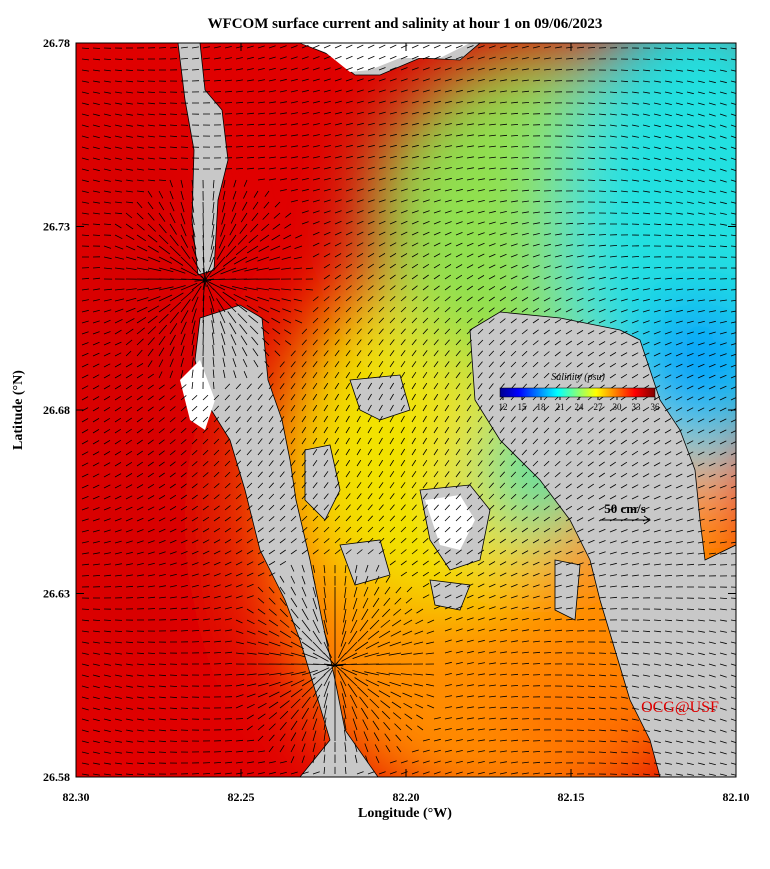 The width and height of the screenshot is (770, 869). Describe the element at coordinates (571, 797) in the screenshot. I see `x-tick-label: 82.15` at that location.